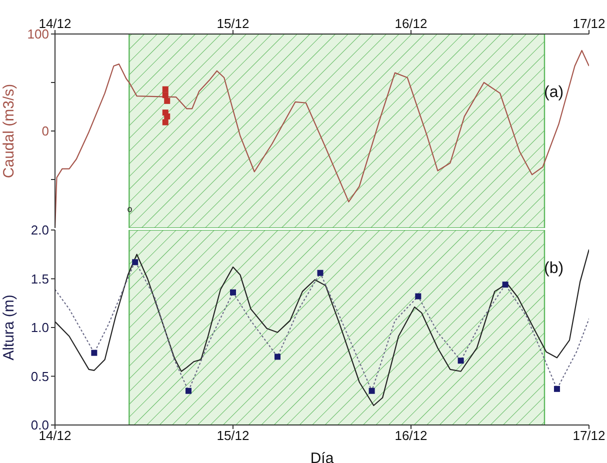 This screenshot has height=463, width=607. I want to click on y-axis-title: Altura (m), so click(9, 327).